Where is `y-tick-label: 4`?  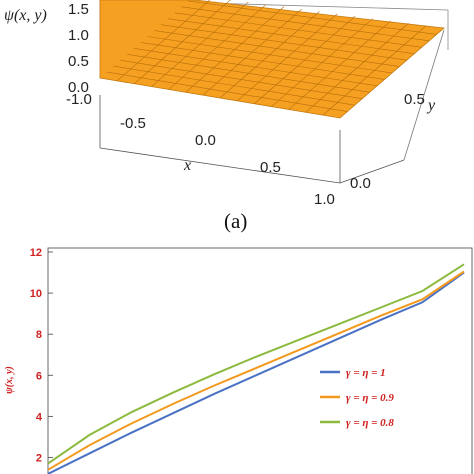
y-tick-label: 4 is located at coordinates (39, 417).